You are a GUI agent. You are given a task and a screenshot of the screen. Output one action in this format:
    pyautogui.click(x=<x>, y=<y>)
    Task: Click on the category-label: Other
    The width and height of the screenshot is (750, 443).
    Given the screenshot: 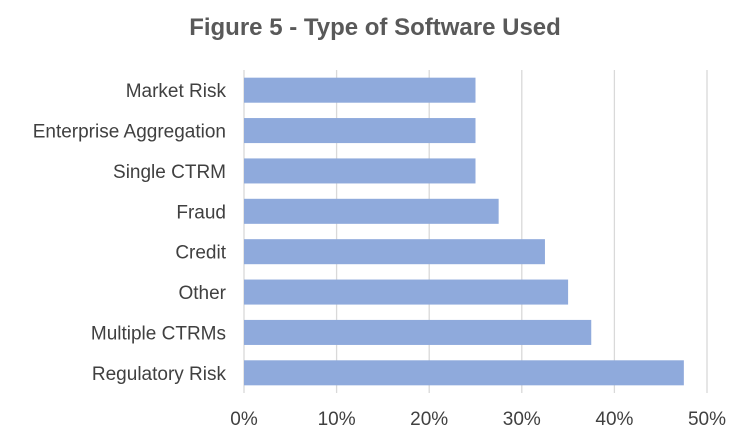 What is the action you would take?
    pyautogui.click(x=202, y=293)
    